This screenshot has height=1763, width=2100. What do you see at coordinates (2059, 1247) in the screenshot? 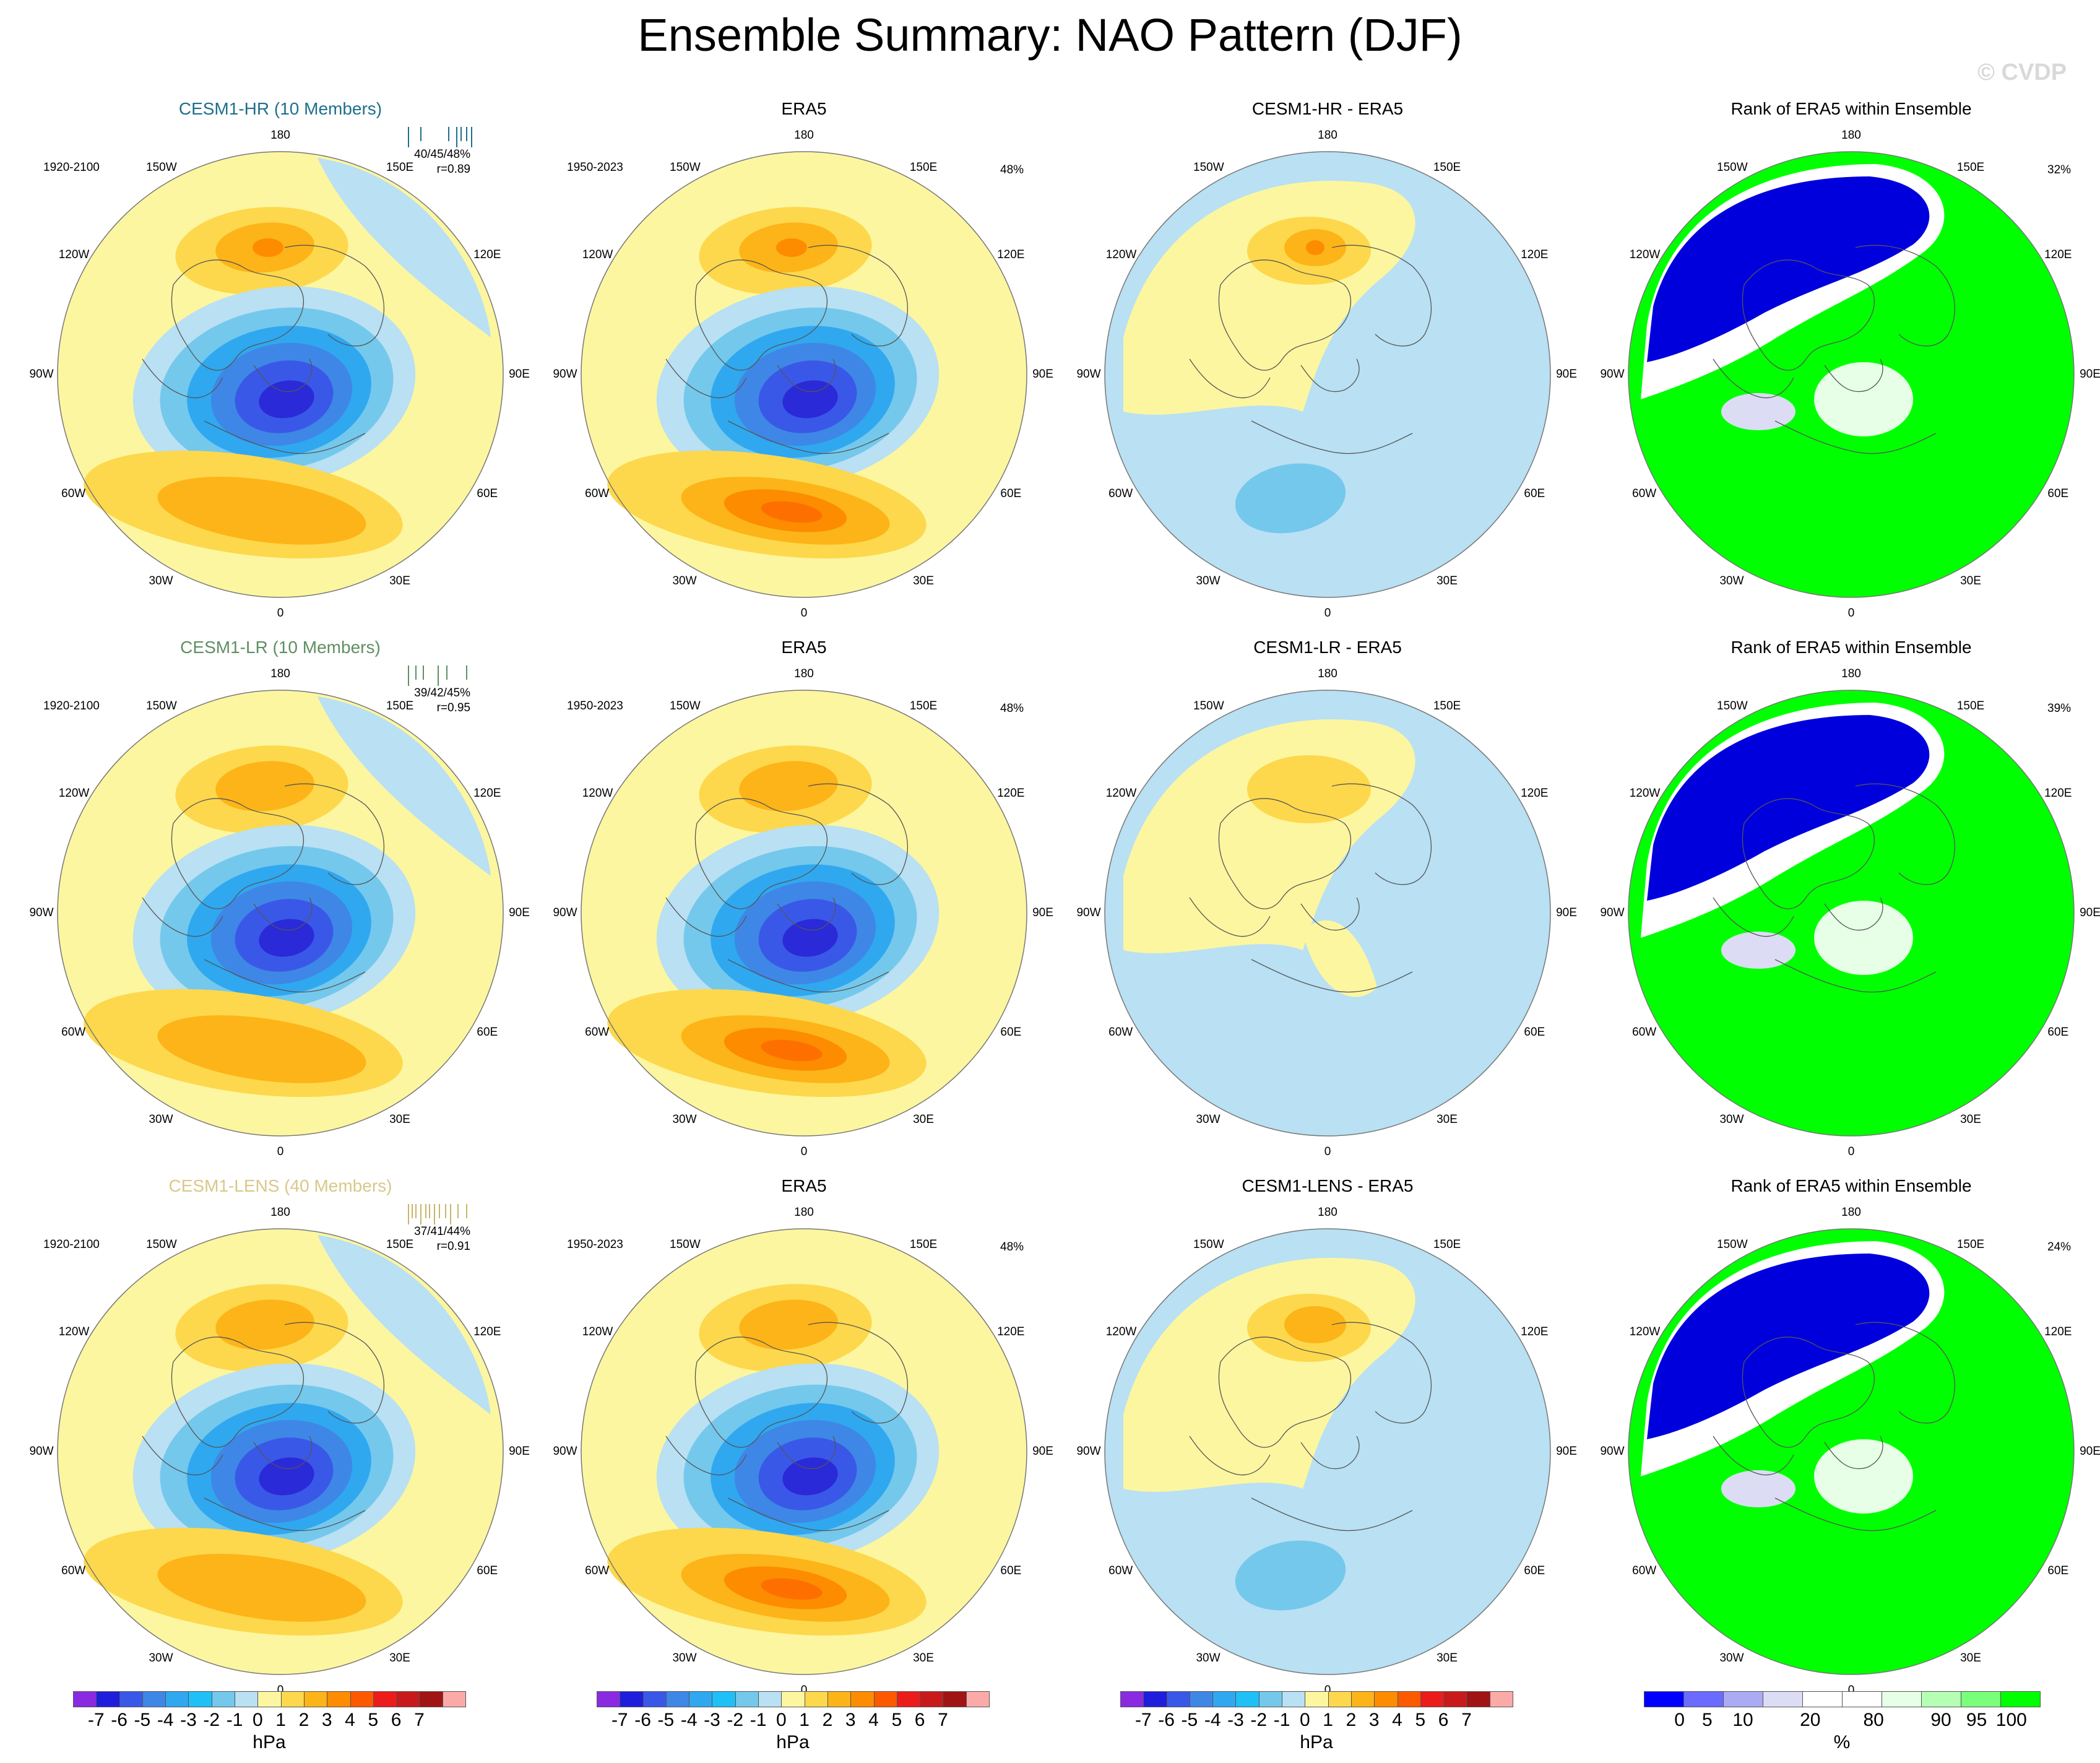
I see `pct-variance-label: 24%` at bounding box center [2059, 1247].